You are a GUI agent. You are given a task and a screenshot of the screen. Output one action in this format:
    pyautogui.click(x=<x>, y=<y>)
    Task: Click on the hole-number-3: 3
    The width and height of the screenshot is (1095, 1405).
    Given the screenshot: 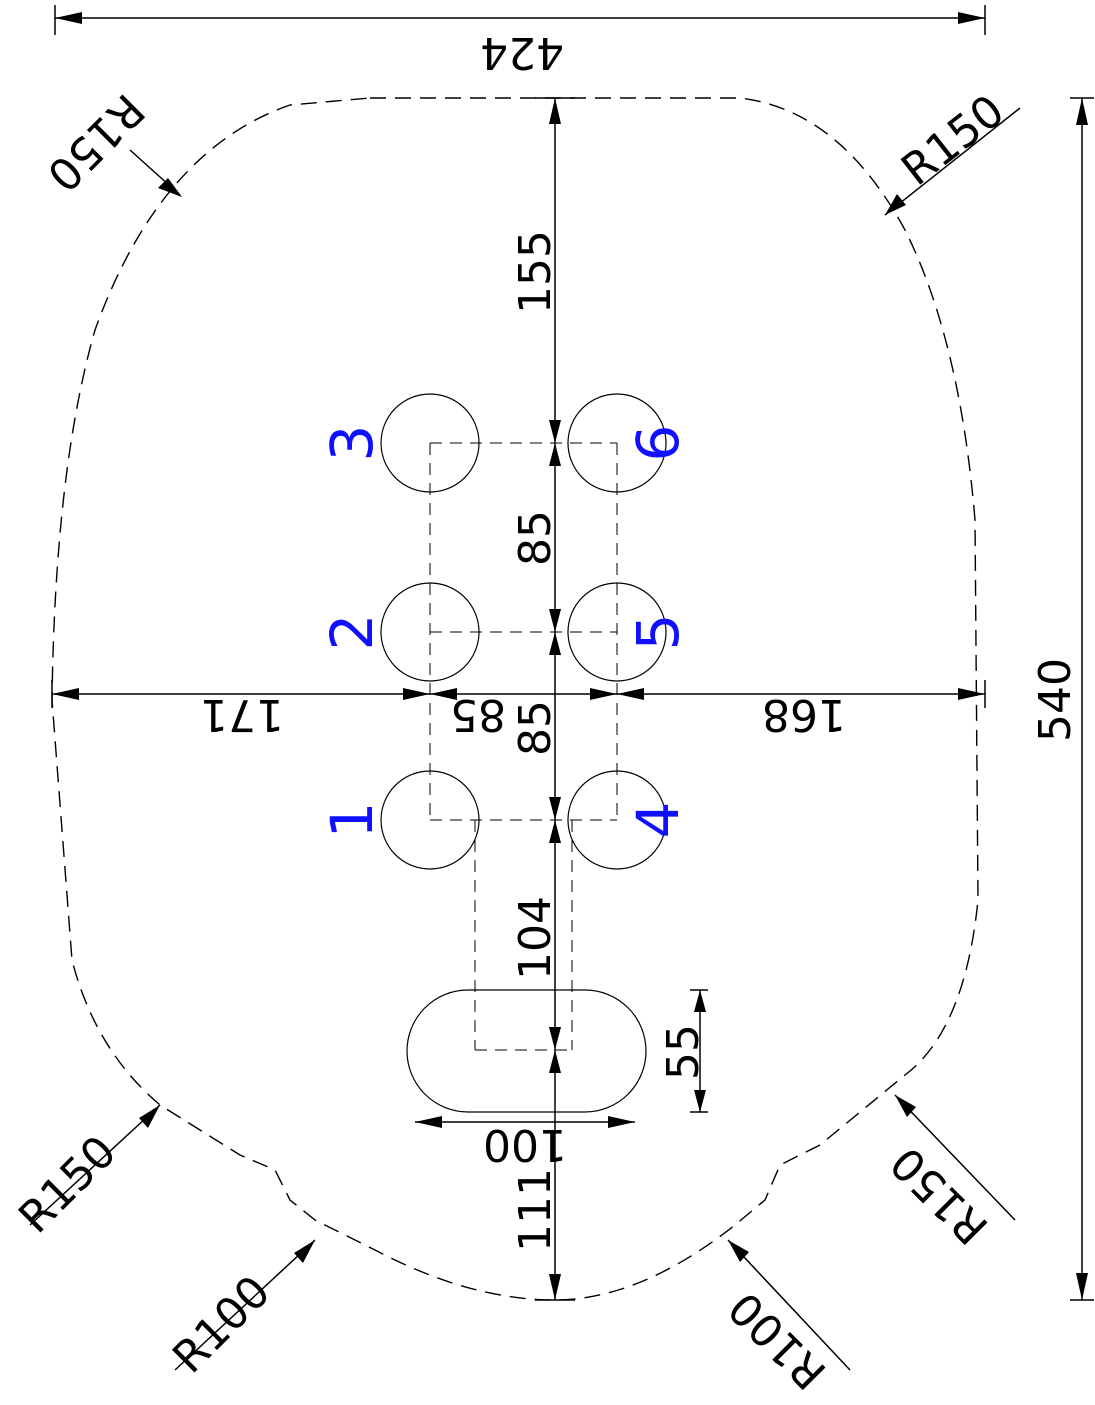 What is the action you would take?
    pyautogui.click(x=352, y=443)
    